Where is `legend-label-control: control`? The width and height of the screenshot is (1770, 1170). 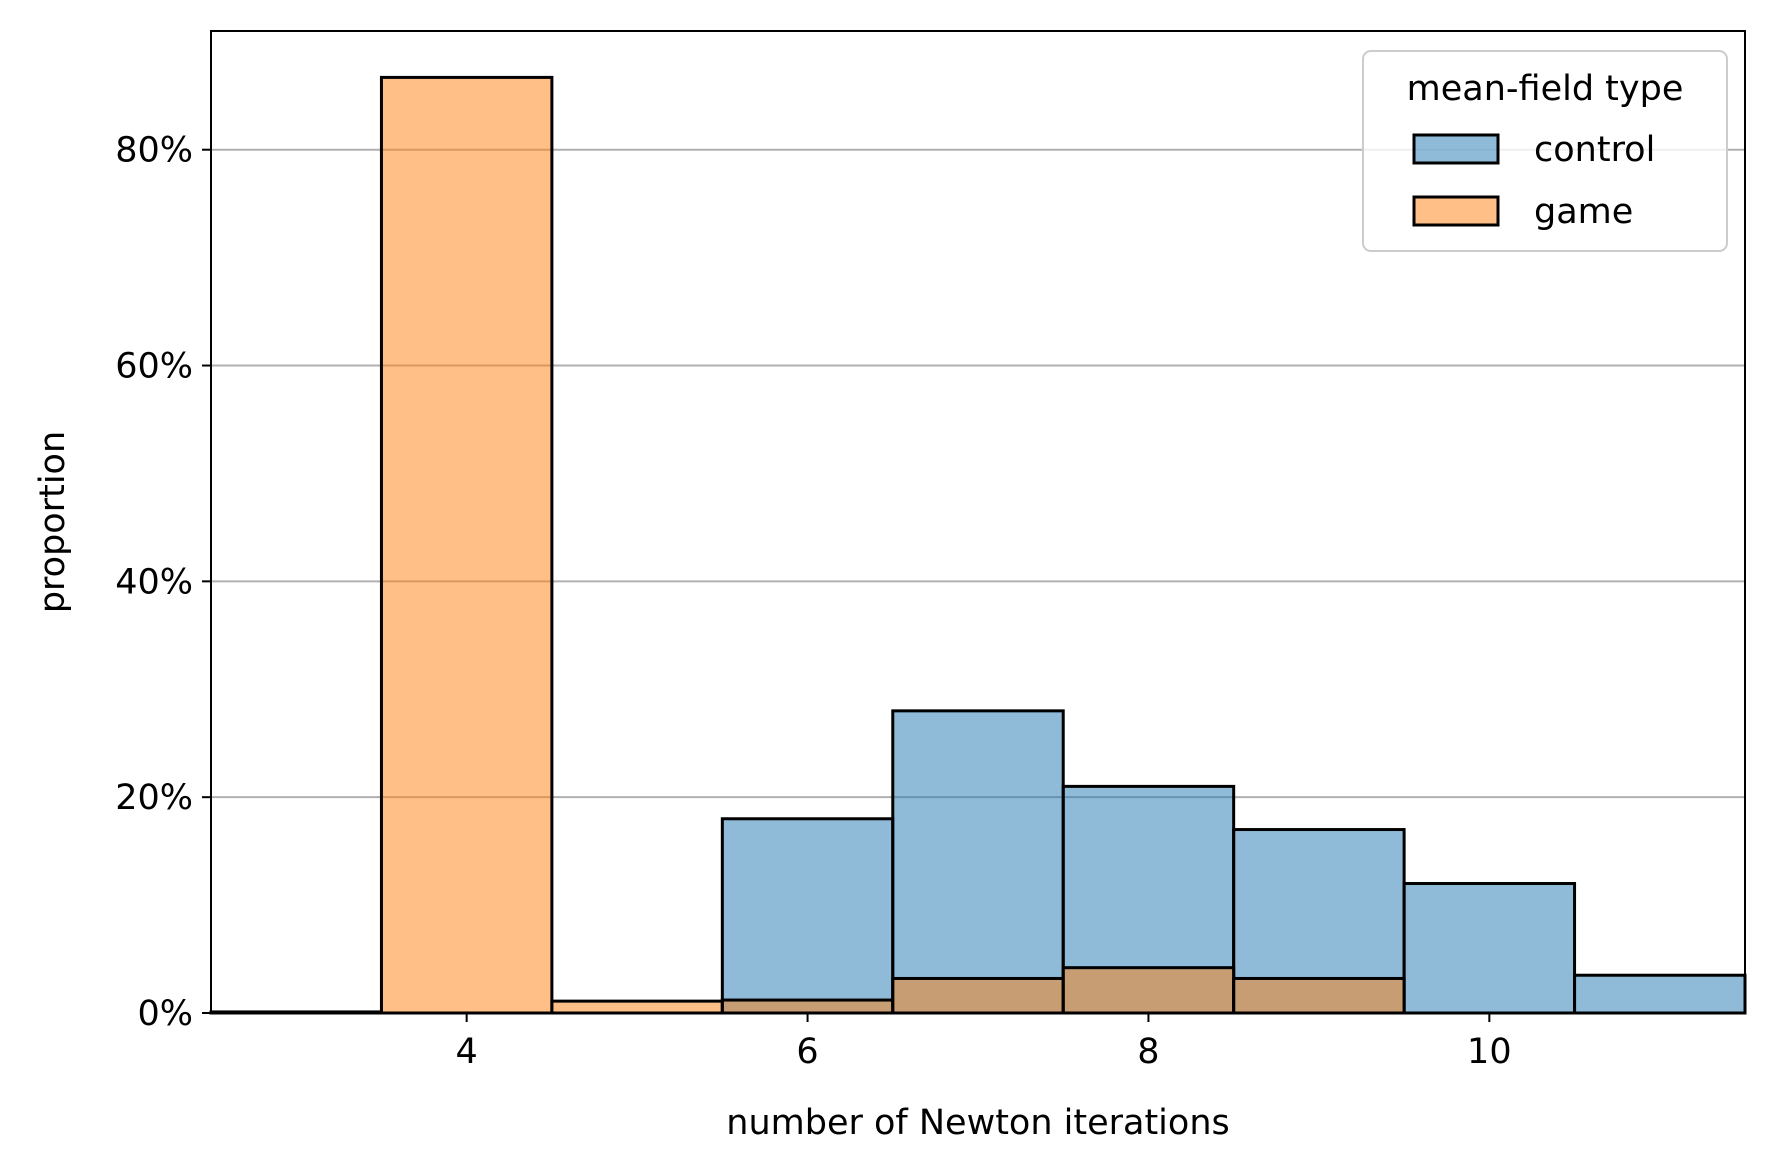 legend-label-control: control is located at coordinates (1594, 150).